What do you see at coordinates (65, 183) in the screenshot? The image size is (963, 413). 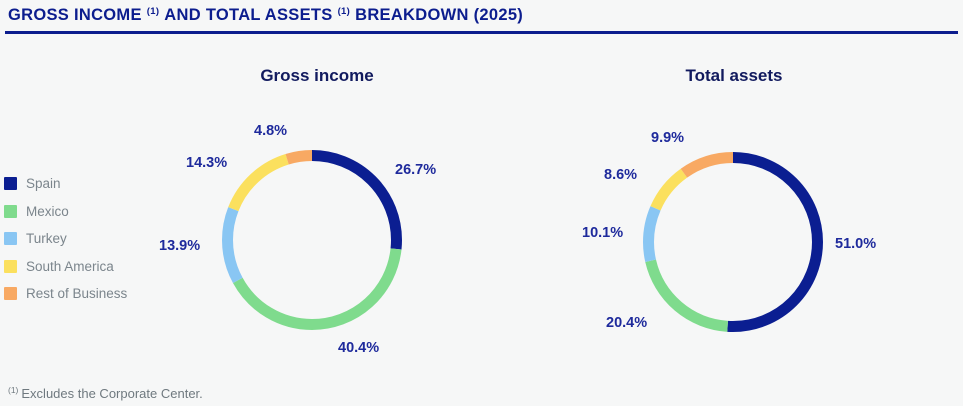 I see `legend-item-spain: Spain` at bounding box center [65, 183].